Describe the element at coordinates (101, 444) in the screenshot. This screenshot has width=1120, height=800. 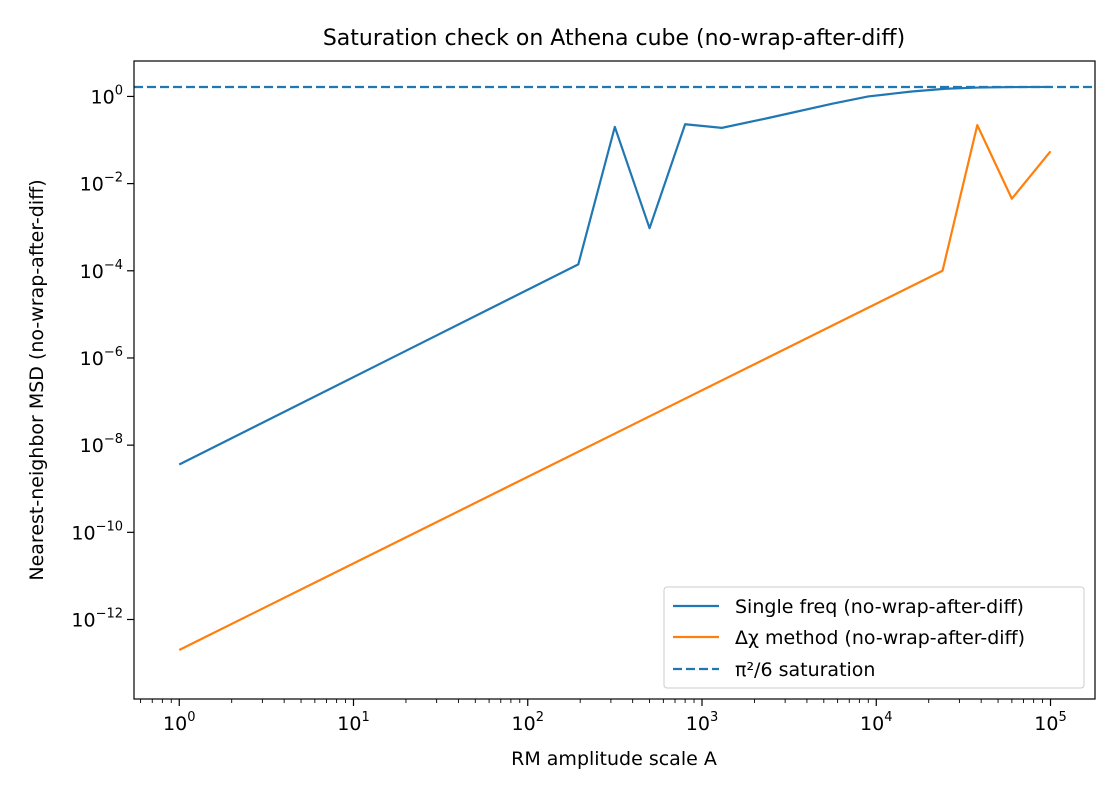
I see `y-tick-label: 10⁻⁸` at that location.